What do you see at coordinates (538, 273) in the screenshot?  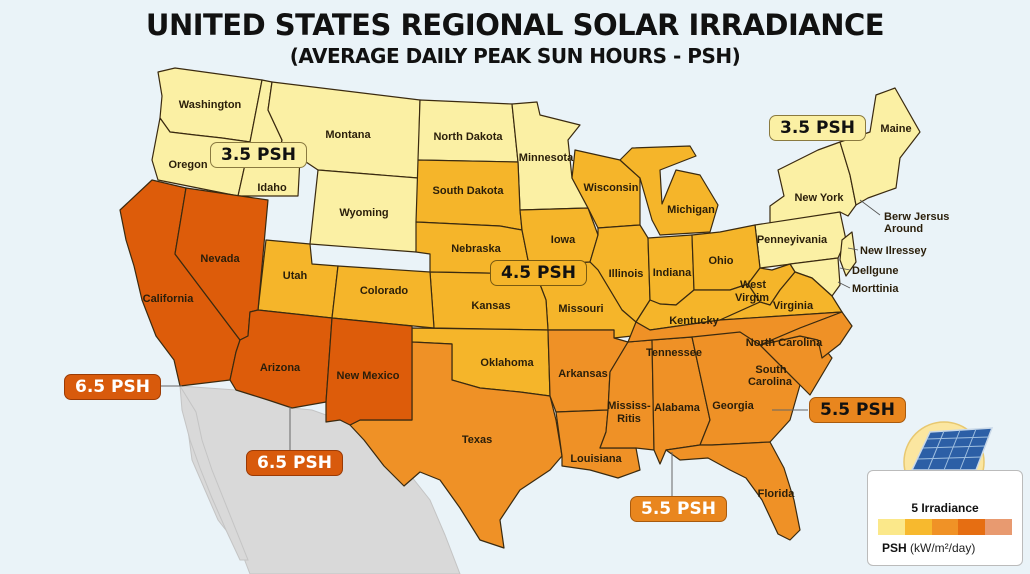 I see `callout-midwest-psh: 4.5 PSH` at bounding box center [538, 273].